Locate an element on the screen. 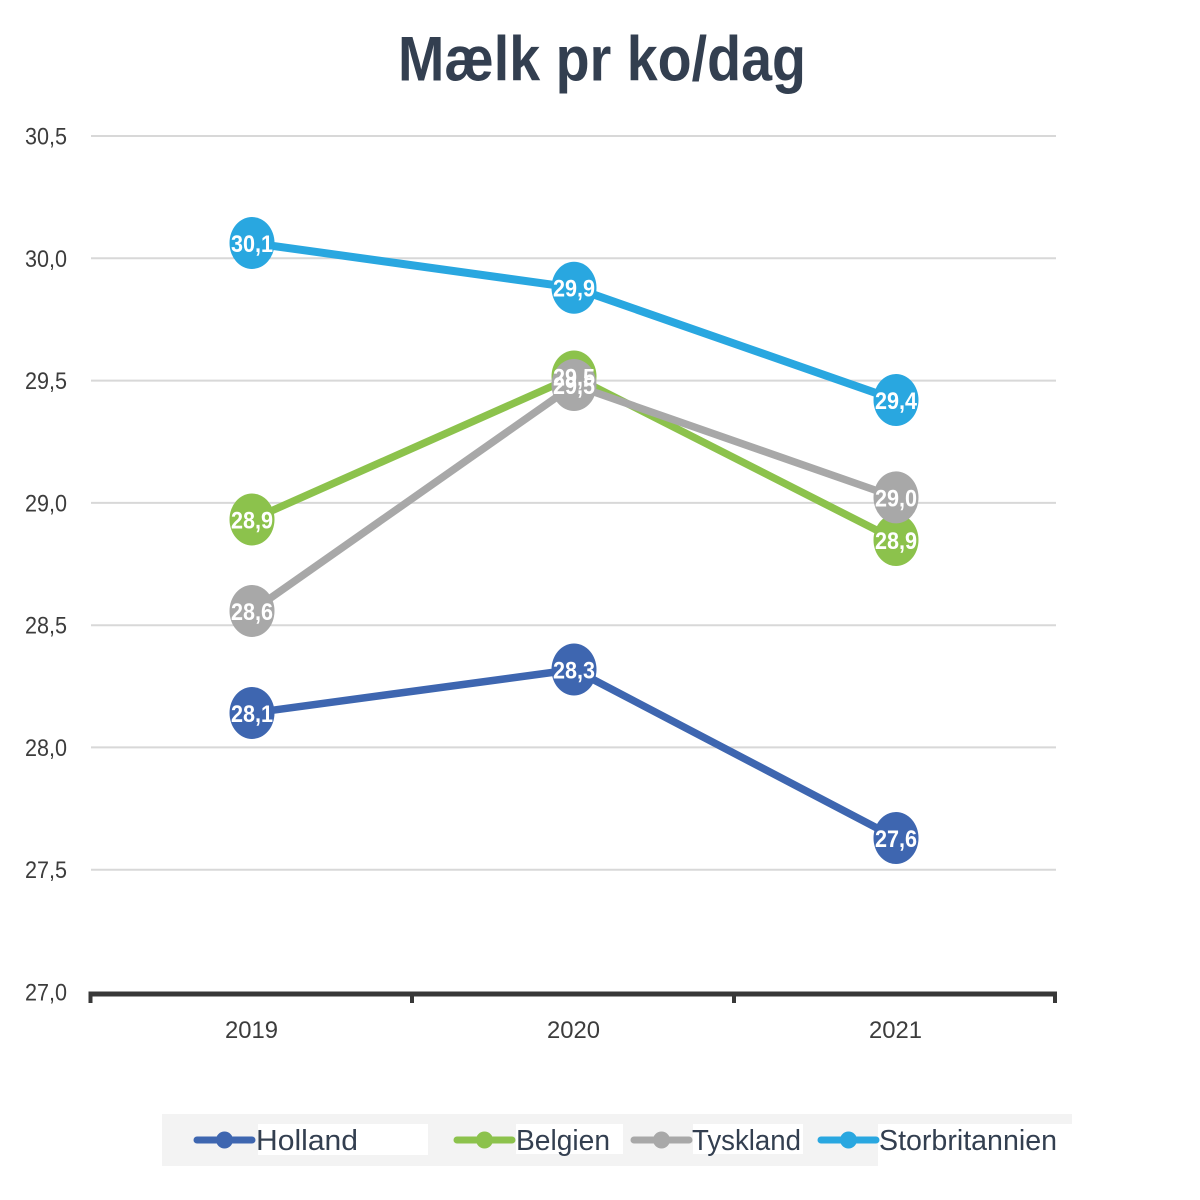 Image resolution: width=1200 pixels, height=1200 pixels. svg-text: Tyskland is located at coordinates (746, 1141).